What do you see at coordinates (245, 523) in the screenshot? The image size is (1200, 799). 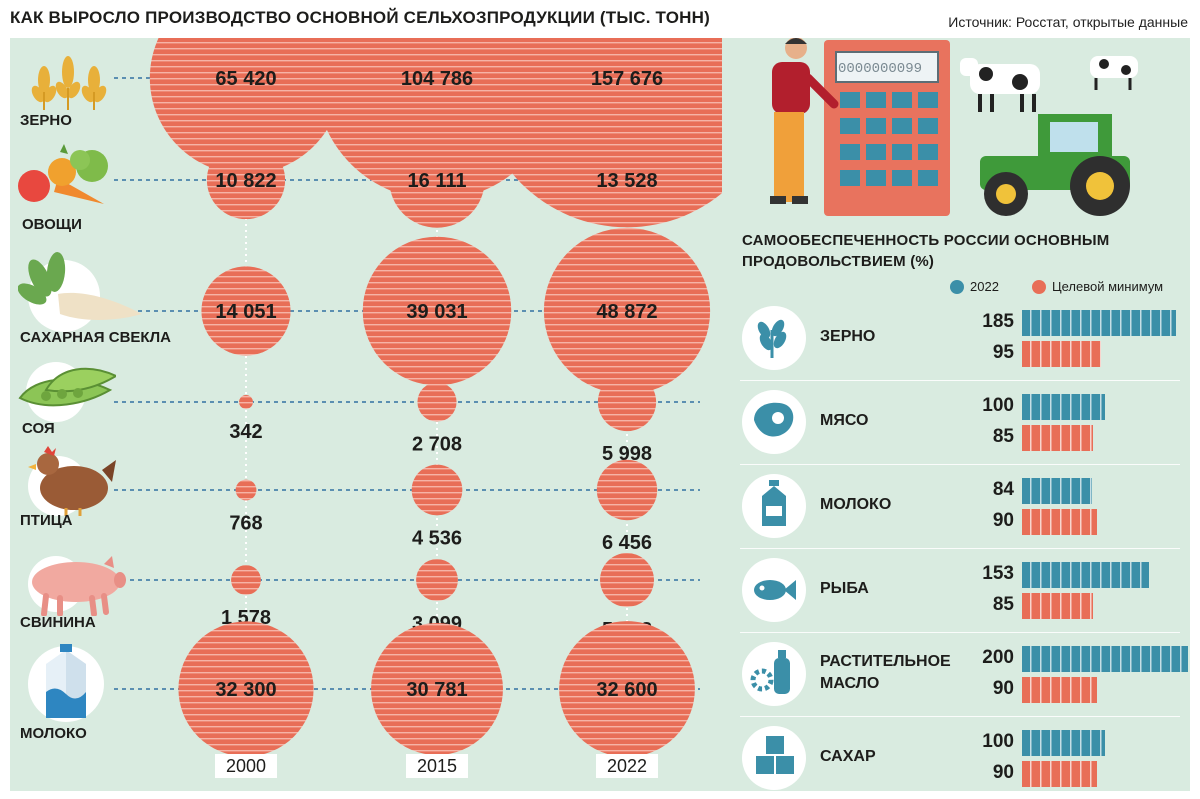 I see `bubble-value-label: 768` at bounding box center [245, 523].